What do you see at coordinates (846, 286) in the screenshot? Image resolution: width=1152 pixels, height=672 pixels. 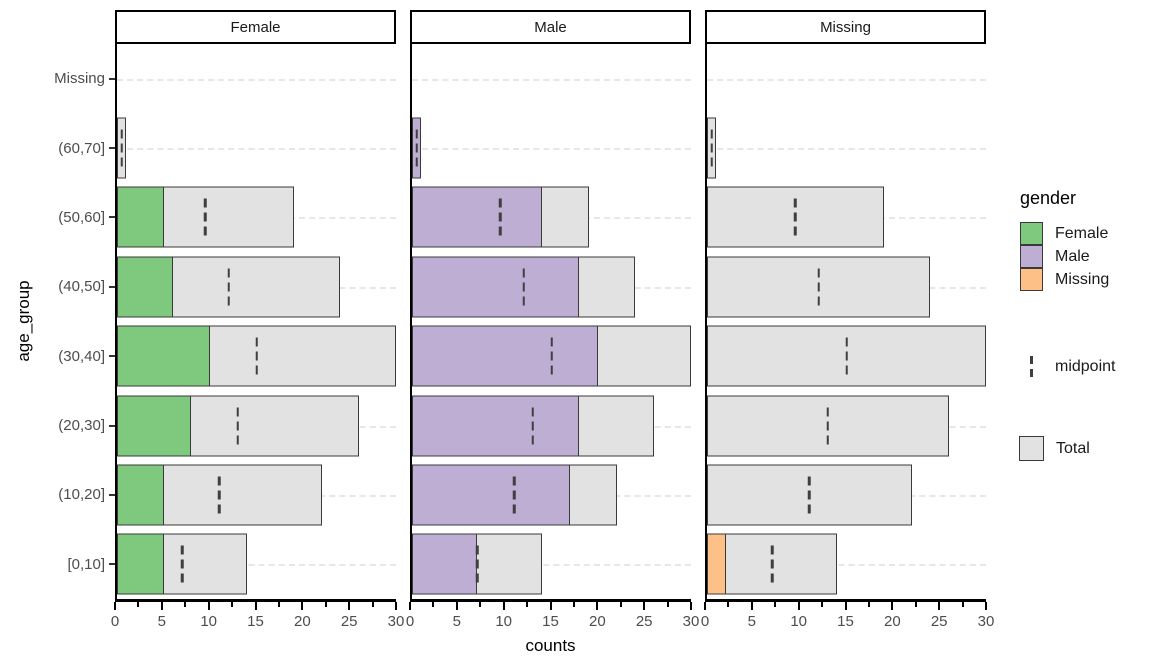 I see `bar-row-(40,50]` at bounding box center [846, 286].